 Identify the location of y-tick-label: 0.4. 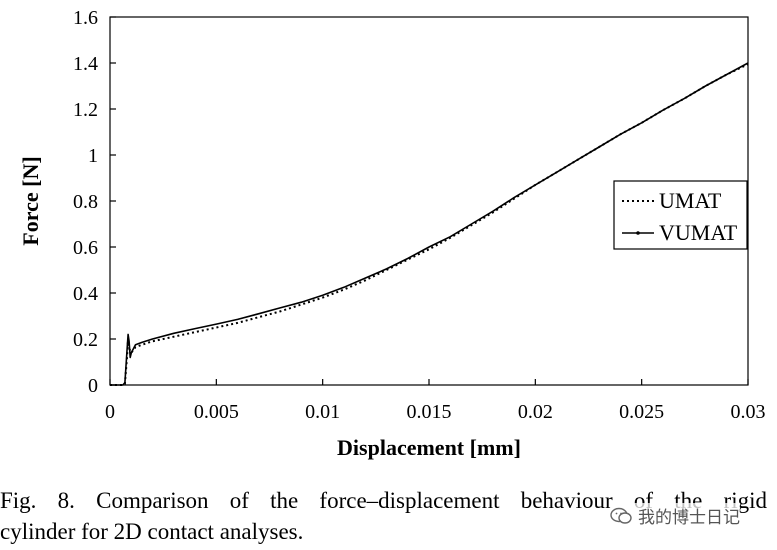
(85, 294).